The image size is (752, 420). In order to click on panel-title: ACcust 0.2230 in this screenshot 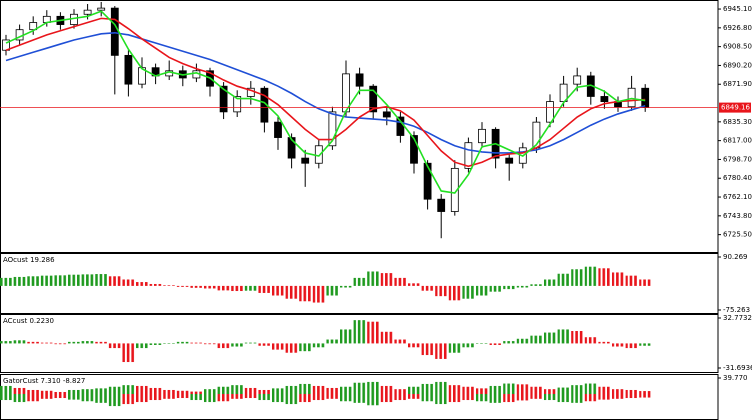, I will do `click(28, 321)`.